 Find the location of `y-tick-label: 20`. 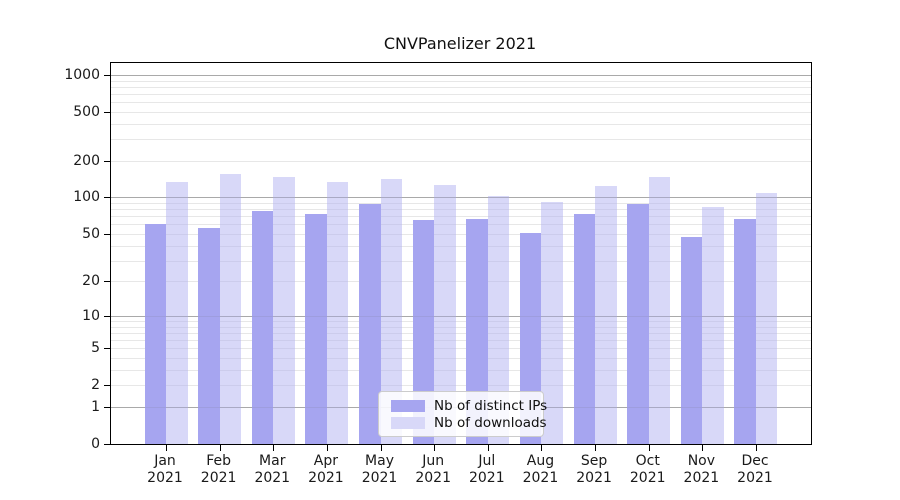

y-tick-label: 20 is located at coordinates (91, 281).